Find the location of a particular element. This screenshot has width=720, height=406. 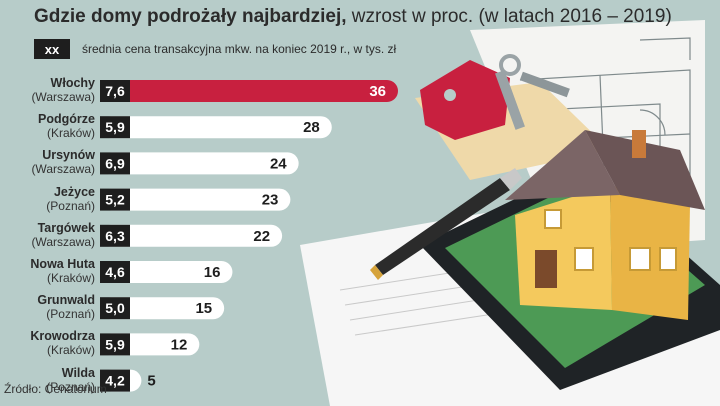

price-label-6: 5,0 is located at coordinates (115, 308).